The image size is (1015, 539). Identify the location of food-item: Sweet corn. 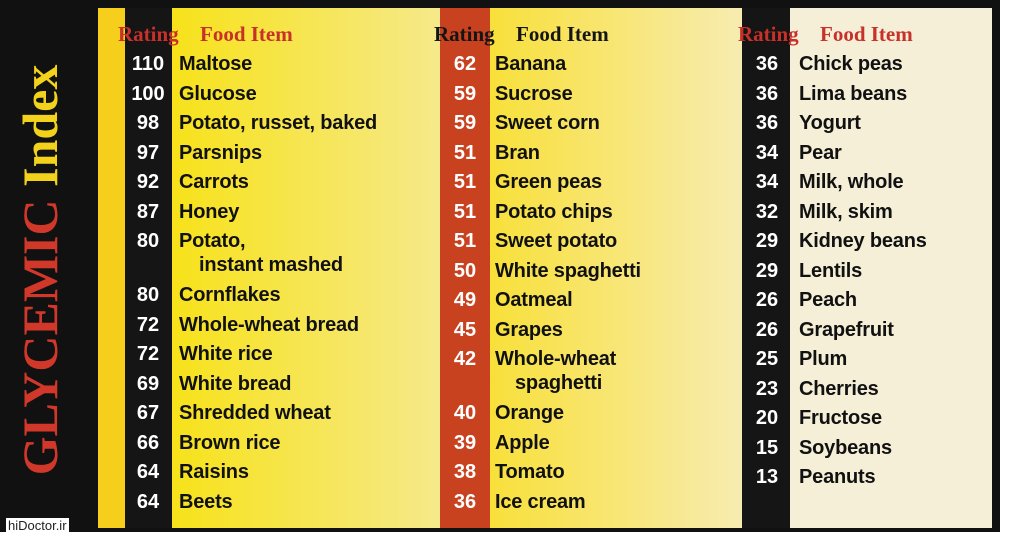
(547, 123).